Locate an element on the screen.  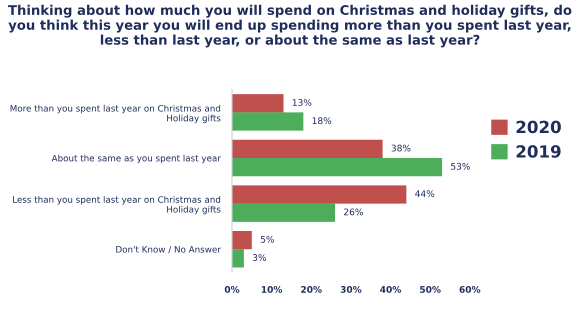
y-tick-label: Less than you spent last year on Christmas and Holiday gifts is located at coordinates (116, 205).